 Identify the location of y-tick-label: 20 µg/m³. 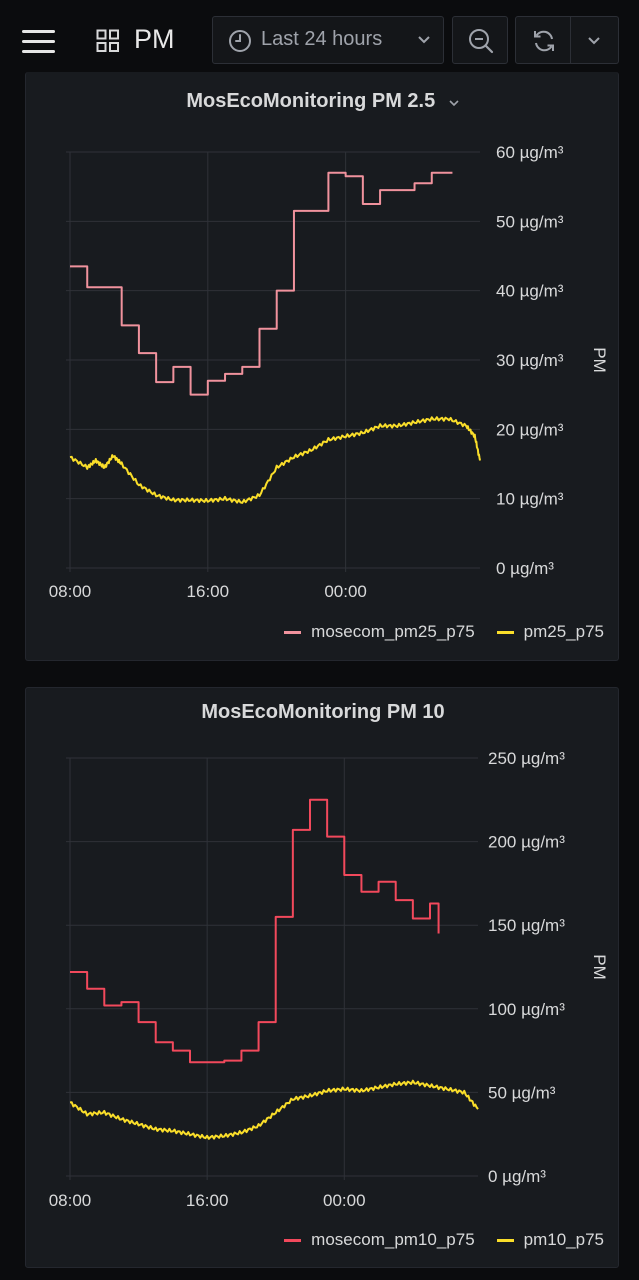
(530, 429).